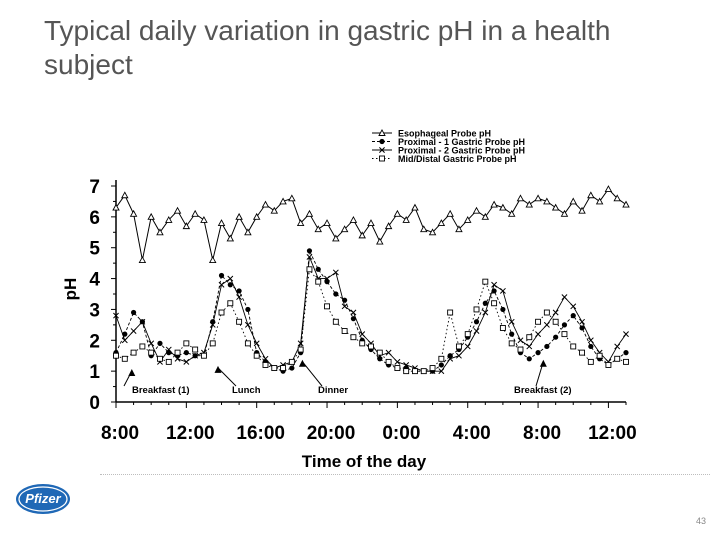  I want to click on y-tick-label: 4, so click(94, 280).